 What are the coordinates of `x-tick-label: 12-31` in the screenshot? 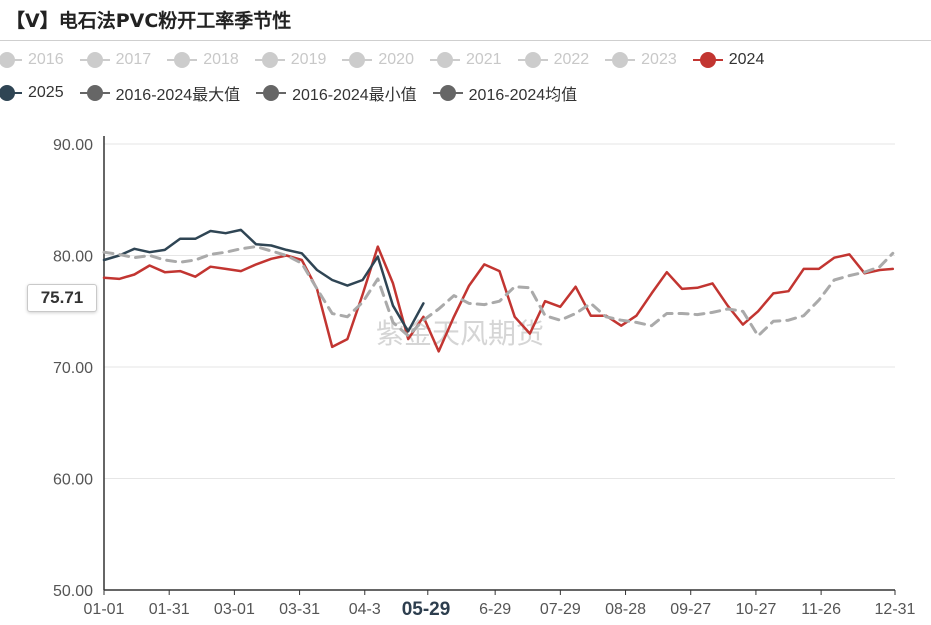 It's located at (895, 609).